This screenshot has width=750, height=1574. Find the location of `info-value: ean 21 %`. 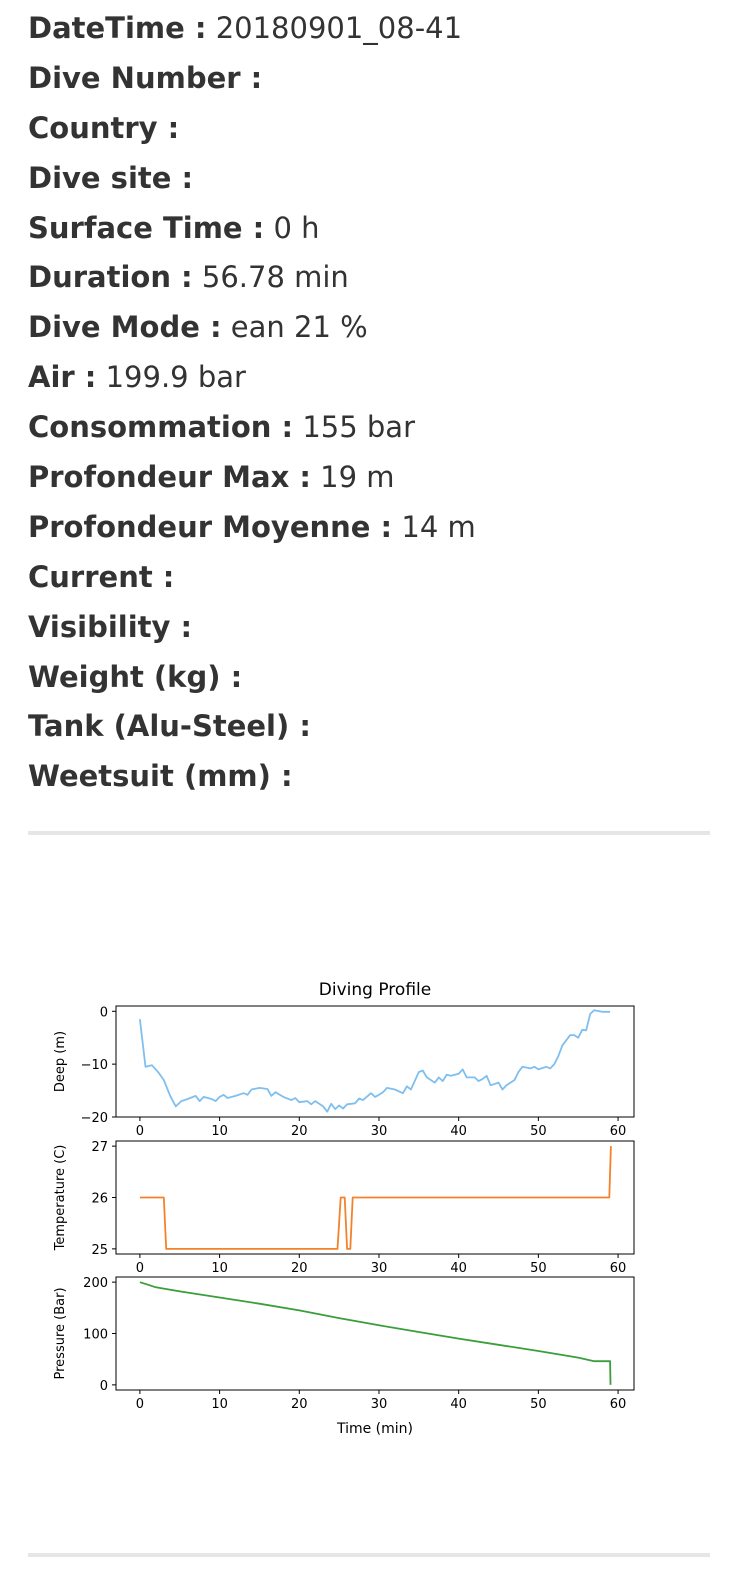

info-value: ean 21 % is located at coordinates (294, 327).